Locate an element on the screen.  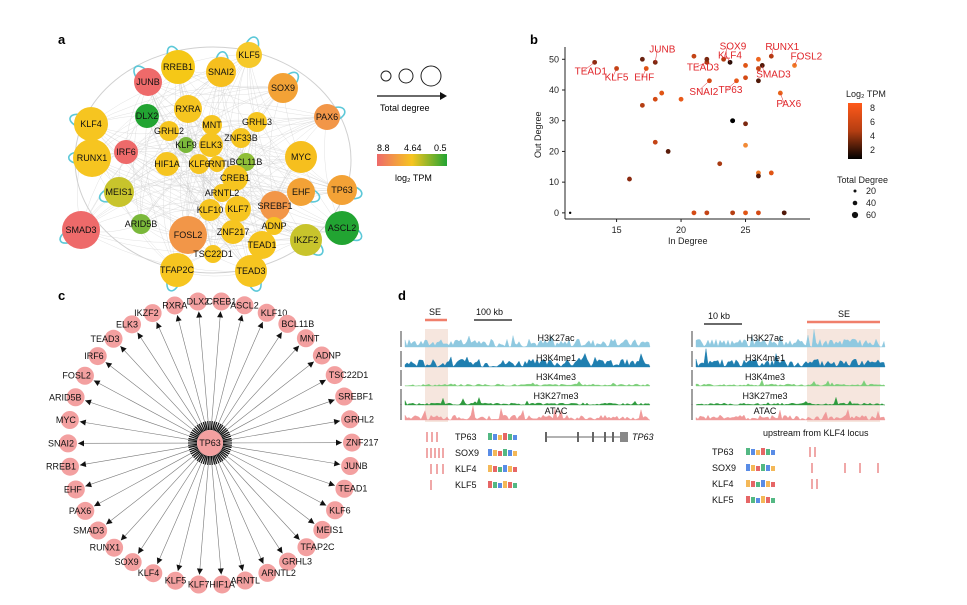
network-node-label: HIF1A is located at coordinates (167, 164).